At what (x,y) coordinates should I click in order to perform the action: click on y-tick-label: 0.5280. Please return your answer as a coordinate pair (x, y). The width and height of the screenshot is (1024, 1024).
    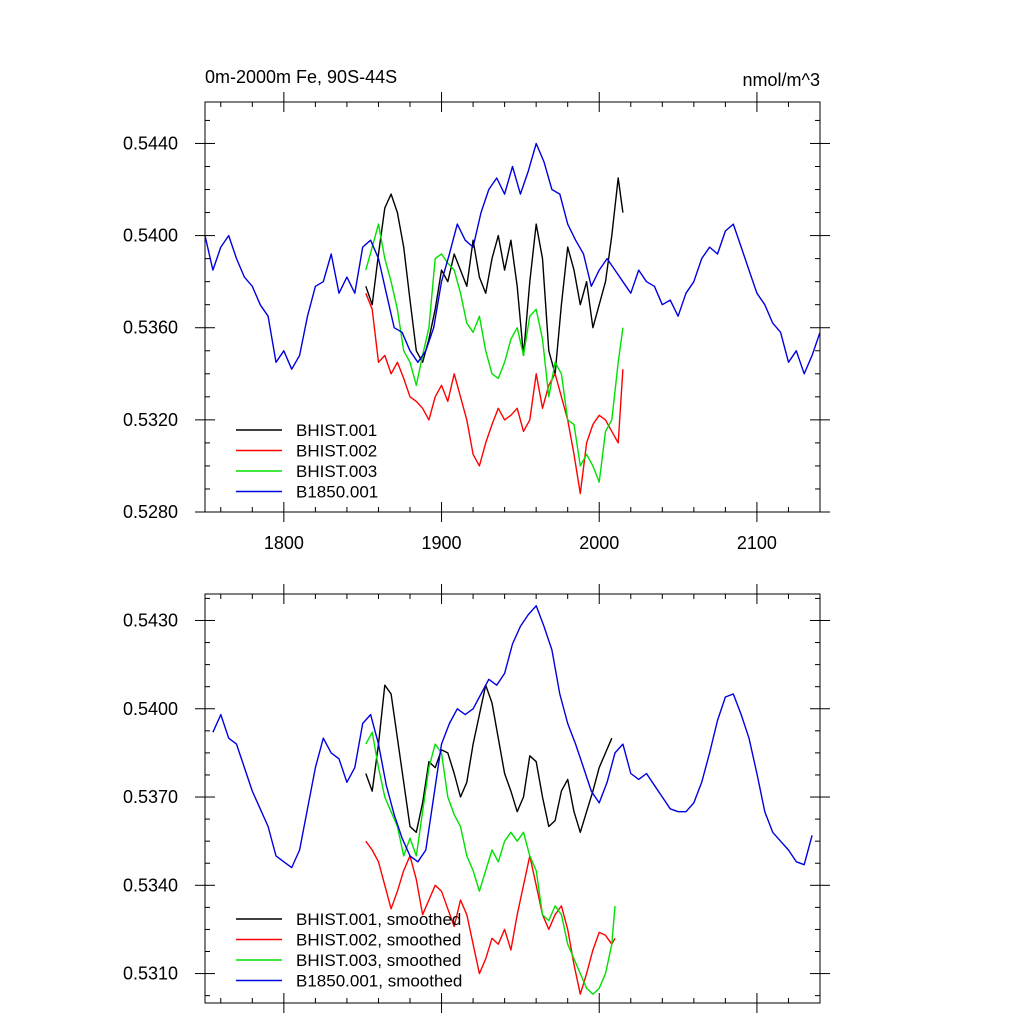
    Looking at the image, I should click on (150, 512).